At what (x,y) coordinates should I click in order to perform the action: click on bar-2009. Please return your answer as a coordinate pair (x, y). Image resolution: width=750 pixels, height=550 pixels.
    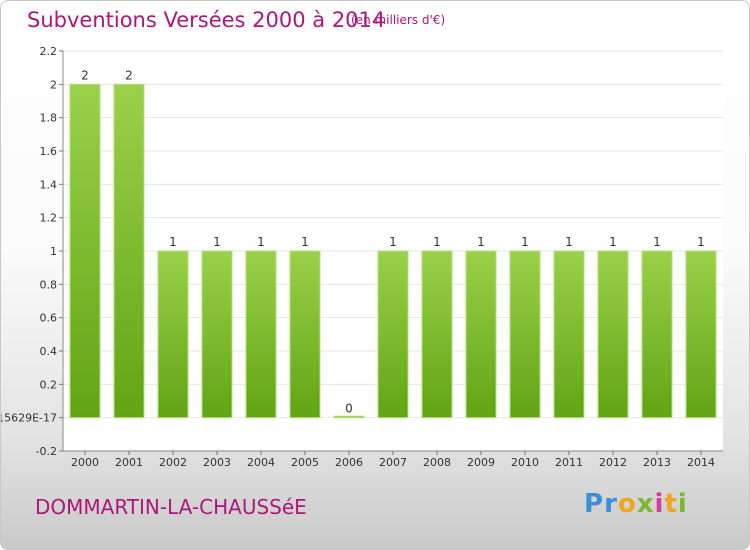
    Looking at the image, I should click on (481, 334).